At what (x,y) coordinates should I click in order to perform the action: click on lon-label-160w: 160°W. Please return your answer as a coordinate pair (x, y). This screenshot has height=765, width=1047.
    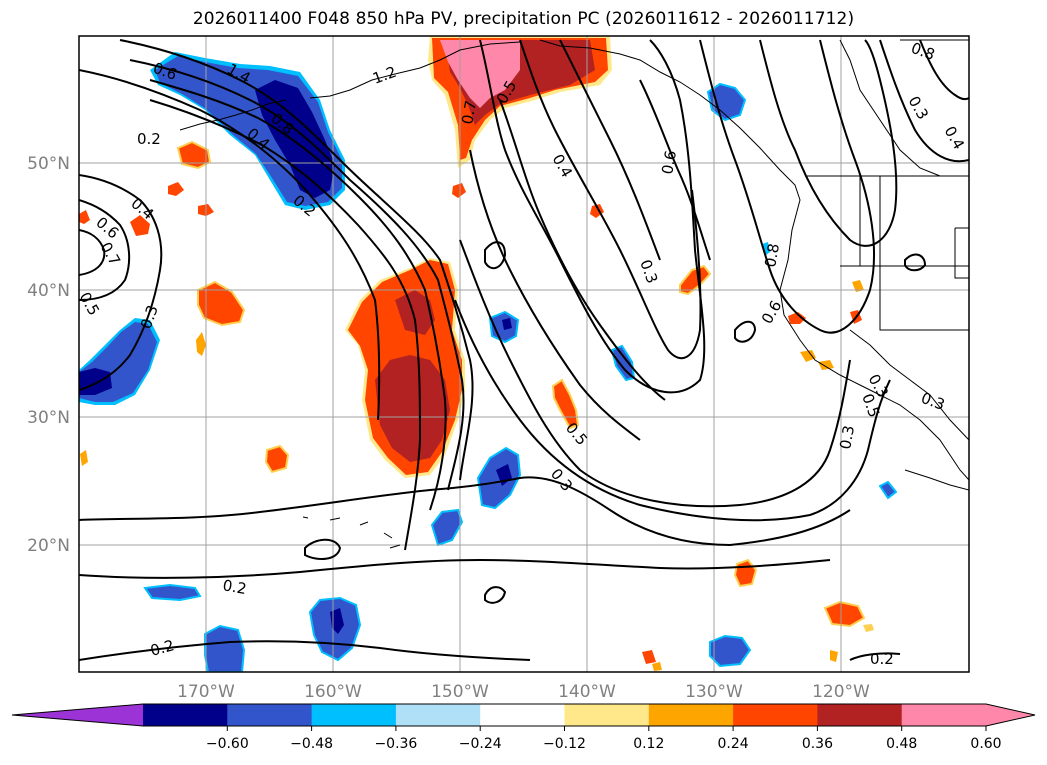
    Looking at the image, I should click on (333, 692).